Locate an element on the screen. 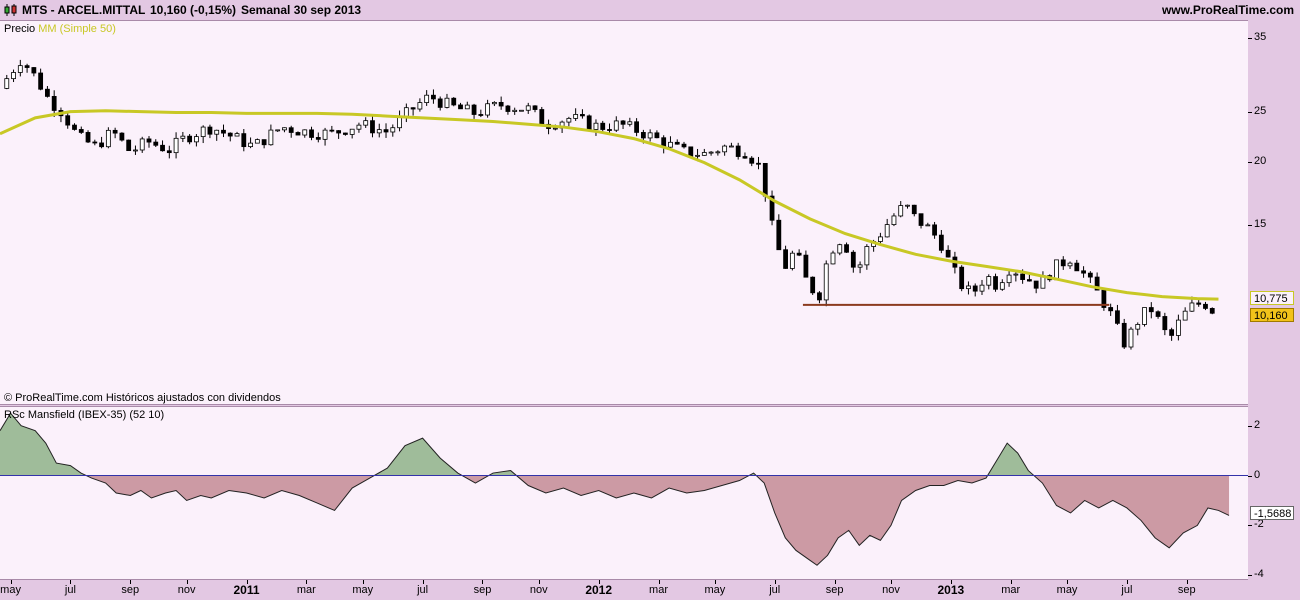 Image resolution: width=1300 pixels, height=600 pixels. candlestick-icon is located at coordinates (11, 10).